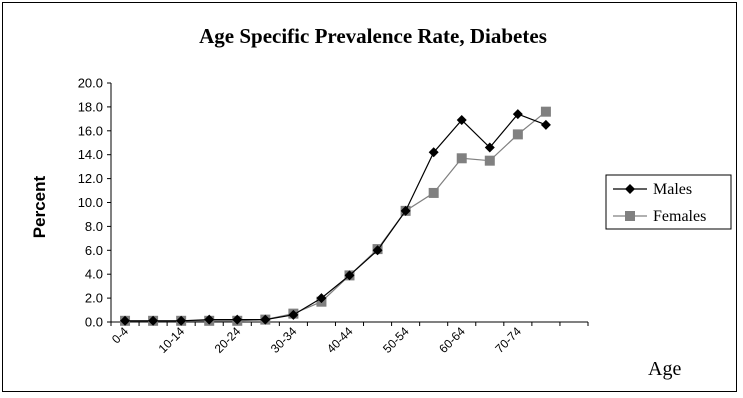 This screenshot has width=743, height=398. I want to click on y-tick-label: 0.0, so click(94, 322).